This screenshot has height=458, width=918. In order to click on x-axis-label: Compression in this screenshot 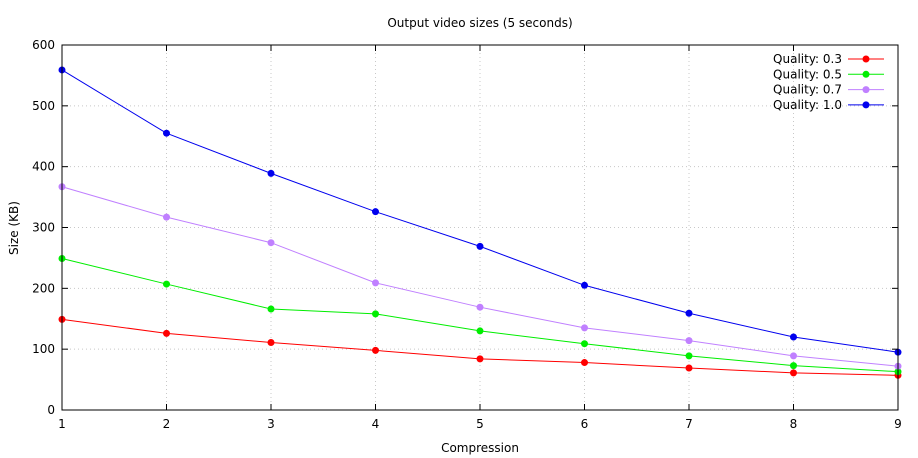, I will do `click(480, 448)`.